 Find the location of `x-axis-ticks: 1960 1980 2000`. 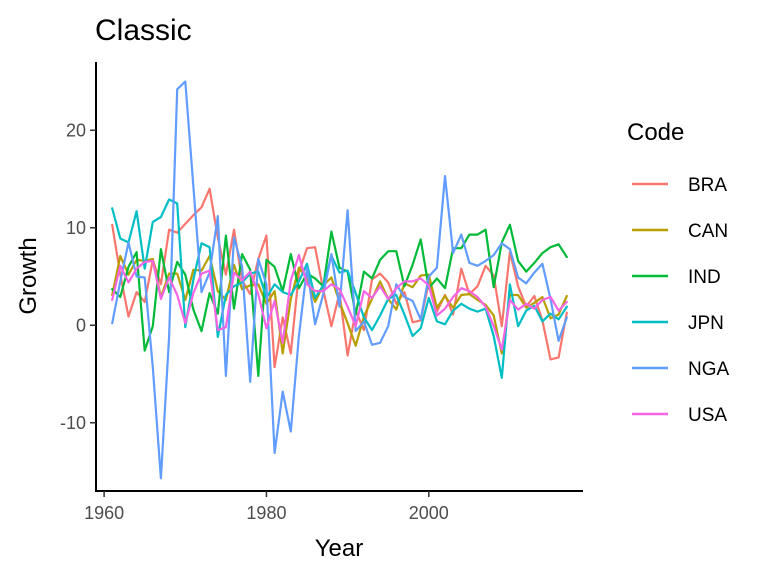

x-axis-ticks: 1960 1980 2000 is located at coordinates (266, 507).